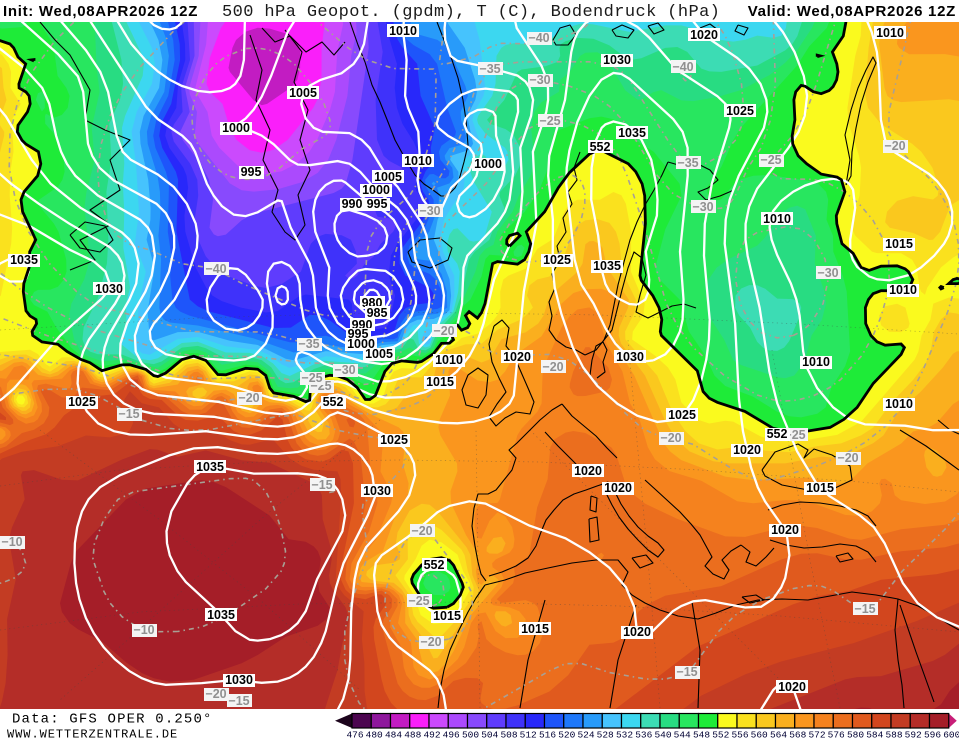 The image size is (959, 746). Describe the element at coordinates (354, 735) in the screenshot. I see `svg-text: 476` at that location.